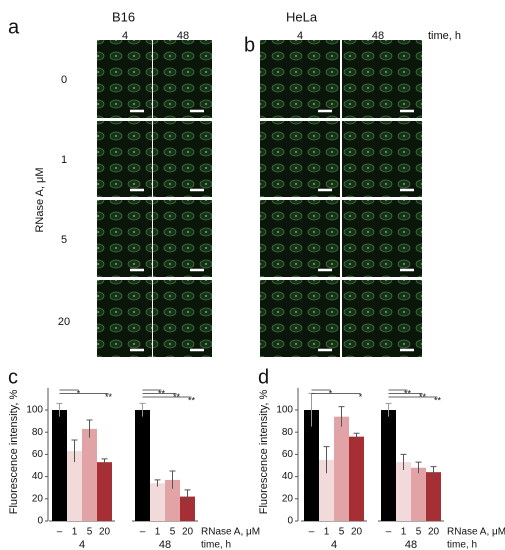  Describe the element at coordinates (38, 454) in the screenshot. I see `y-tick-label: 60` at that location.